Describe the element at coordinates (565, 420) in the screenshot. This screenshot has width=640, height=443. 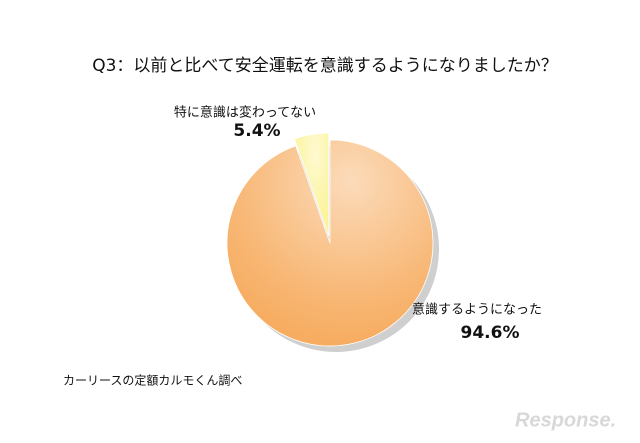
I see `watermark: Response.` at that location.